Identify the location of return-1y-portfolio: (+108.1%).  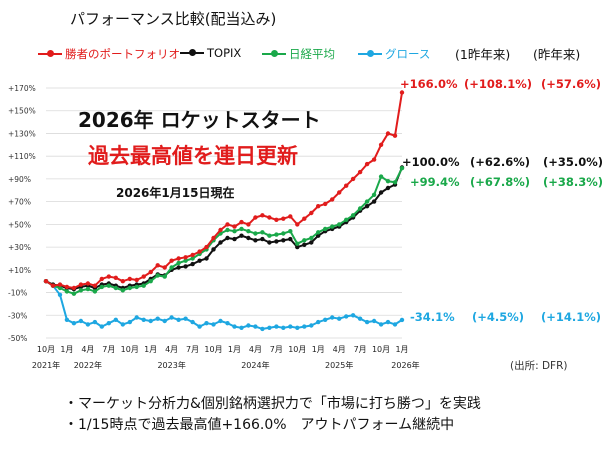
(498, 84).